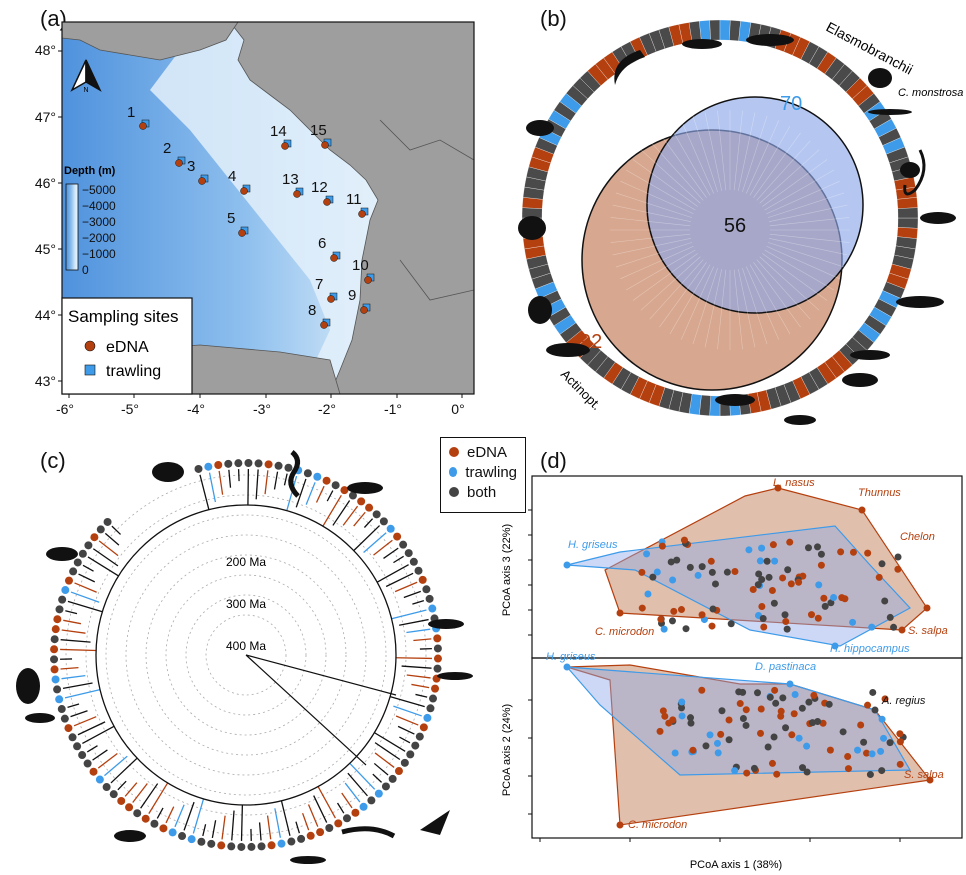 The image size is (966, 875). Describe the element at coordinates (487, 452) in the screenshot. I see `legend-edna: eDNA` at that location.